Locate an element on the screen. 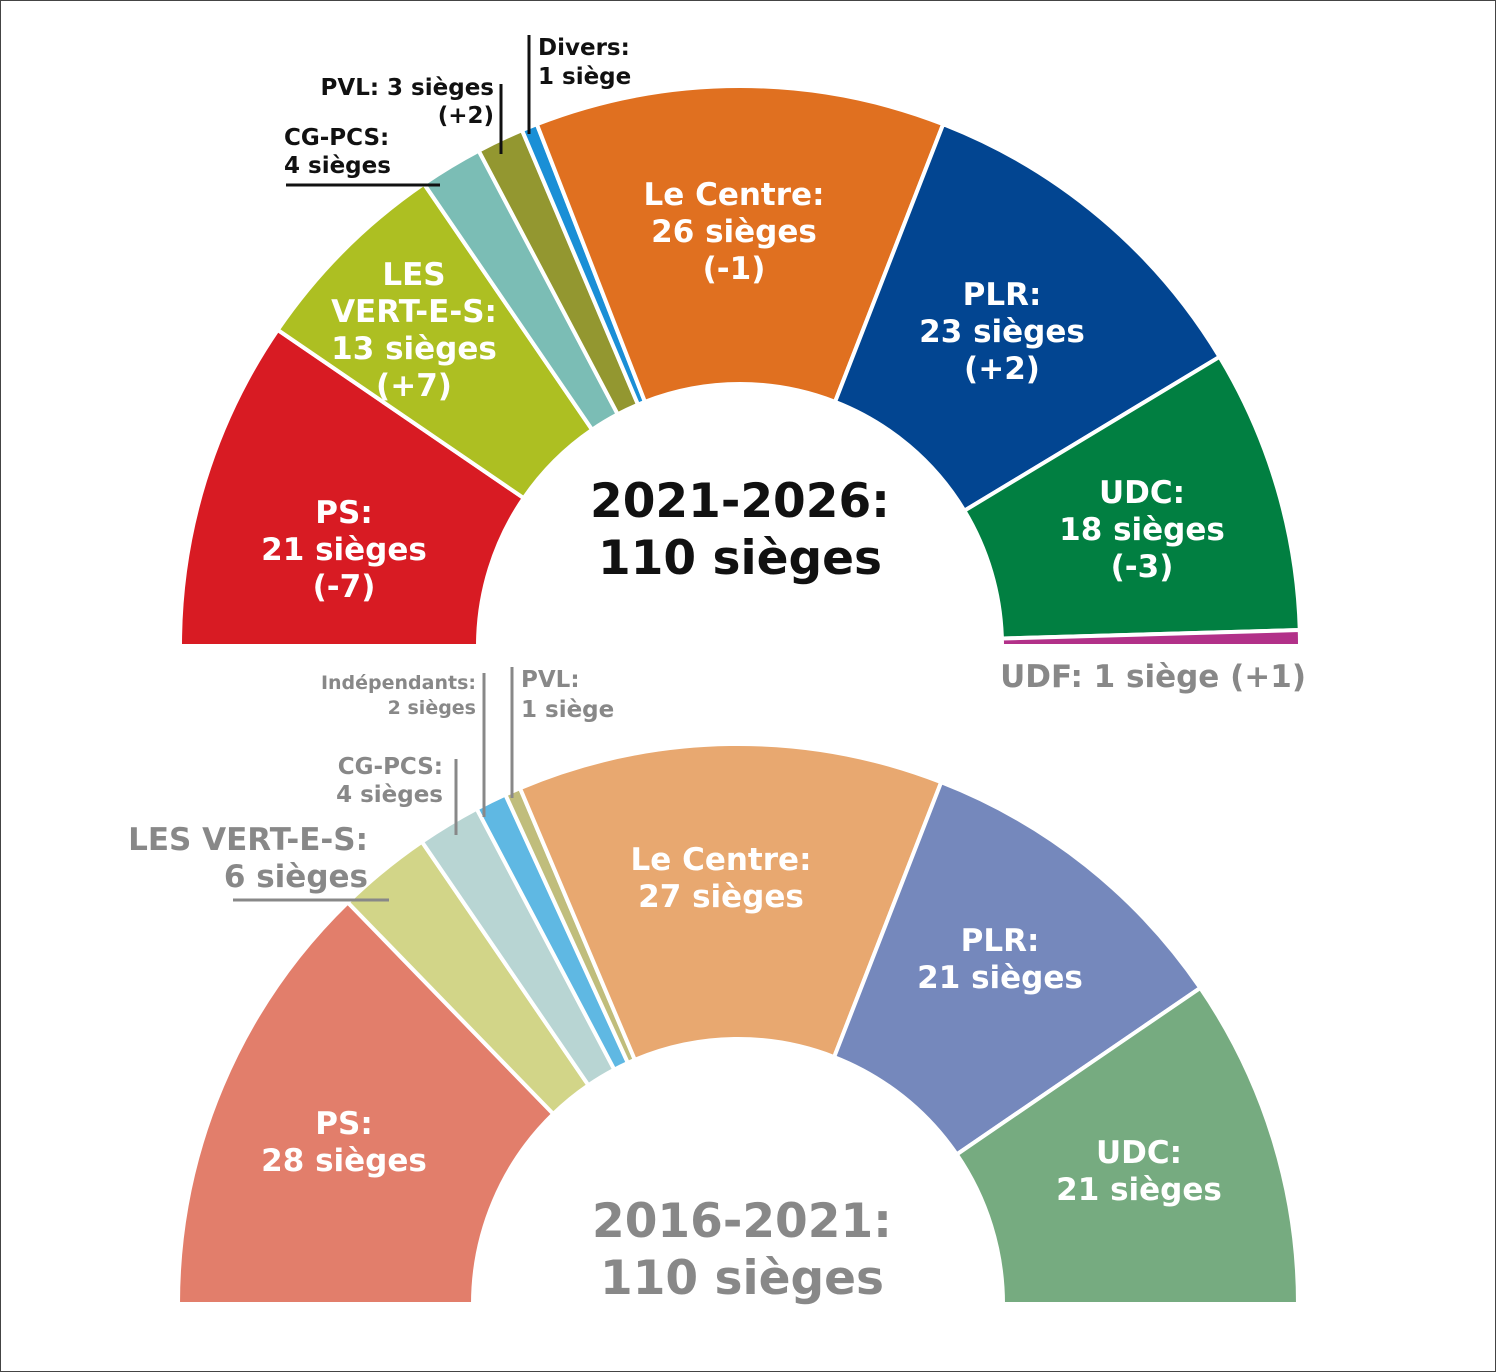 This screenshot has height=1372, width=1496. label-cgpcs-2021: CG-PCS: 4 sièges is located at coordinates (337, 152).